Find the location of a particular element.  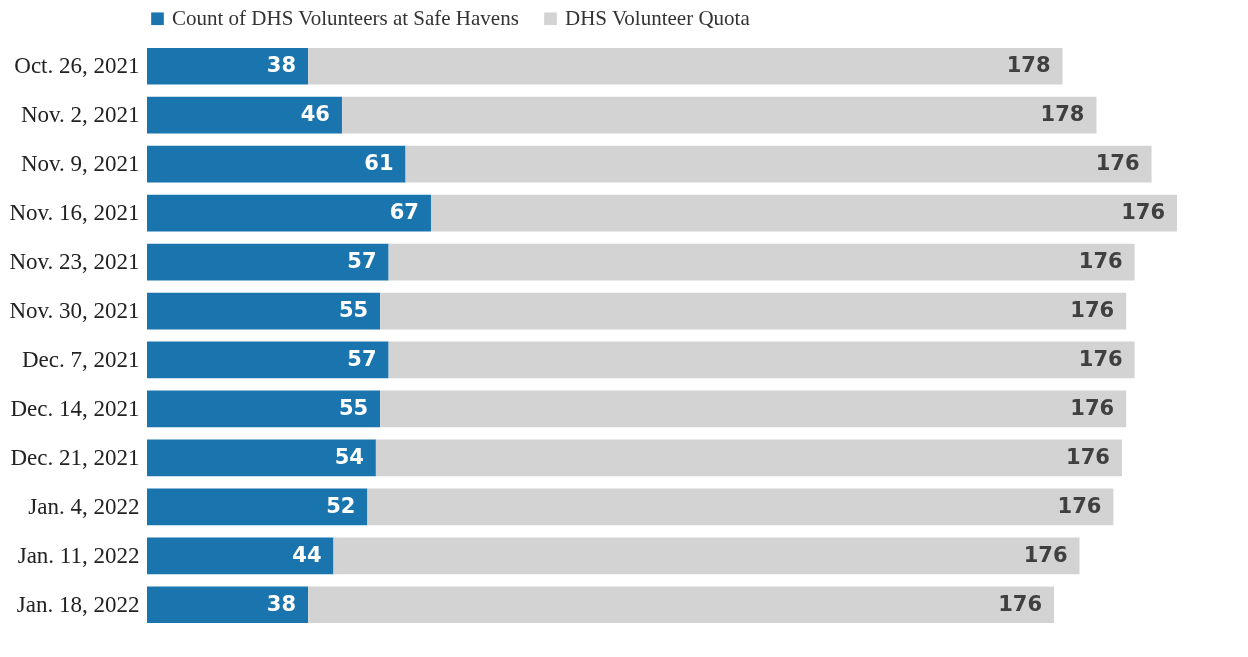

y-tick-label: Nov. 30, 2021 is located at coordinates (74, 311).